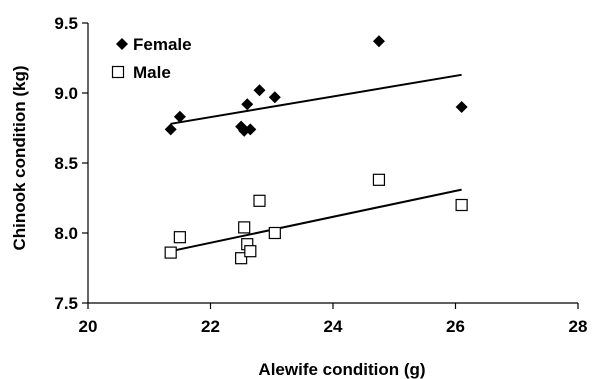 This screenshot has height=379, width=594. Describe the element at coordinates (578, 326) in the screenshot. I see `x-tick-label: 28` at that location.